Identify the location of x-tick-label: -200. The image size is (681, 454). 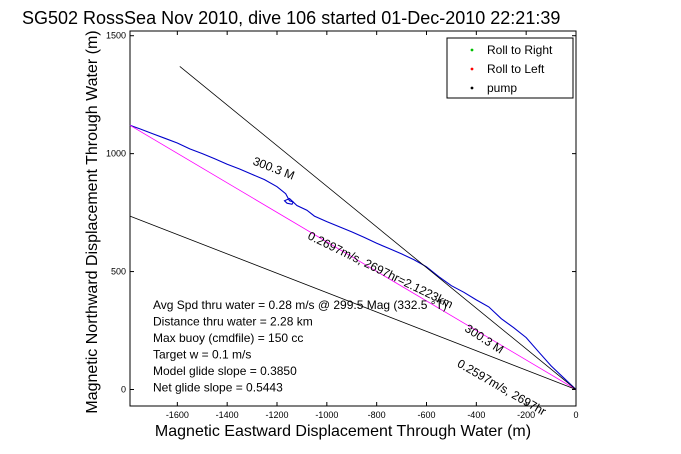
(526, 415).